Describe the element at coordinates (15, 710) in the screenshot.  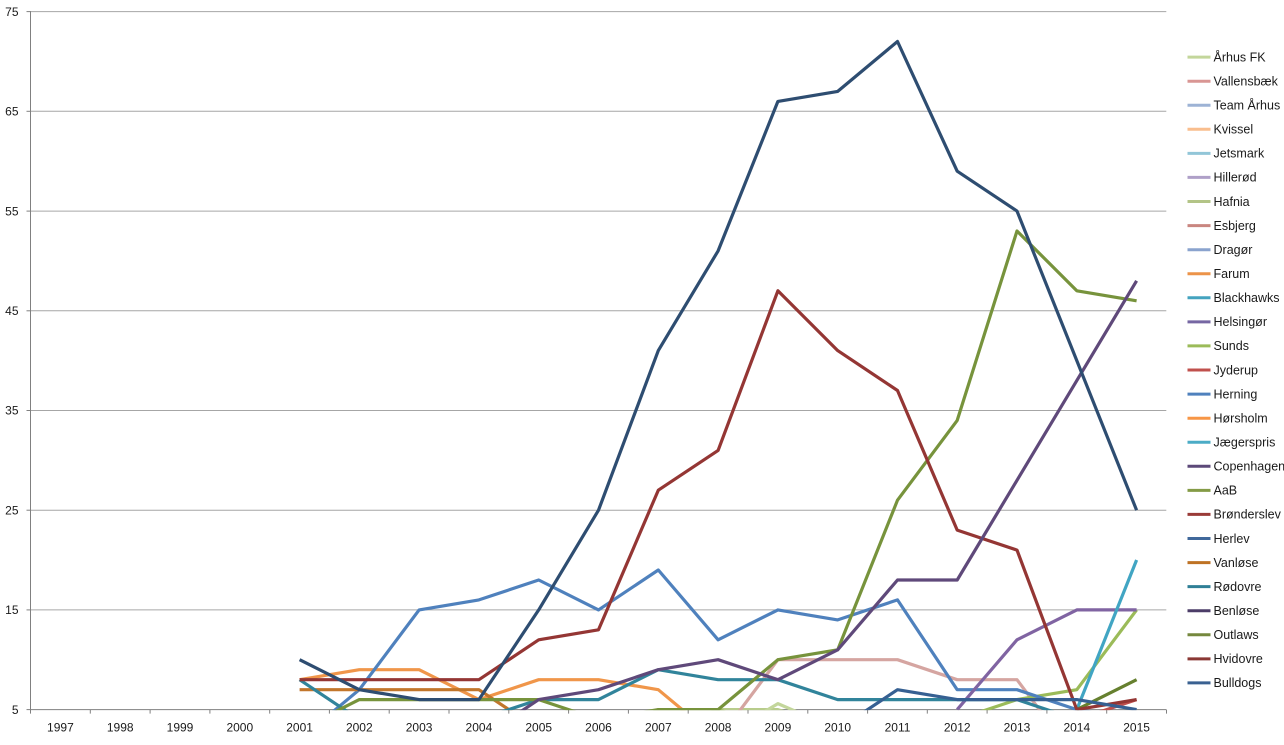
I see `svg-text: 5` at that location.